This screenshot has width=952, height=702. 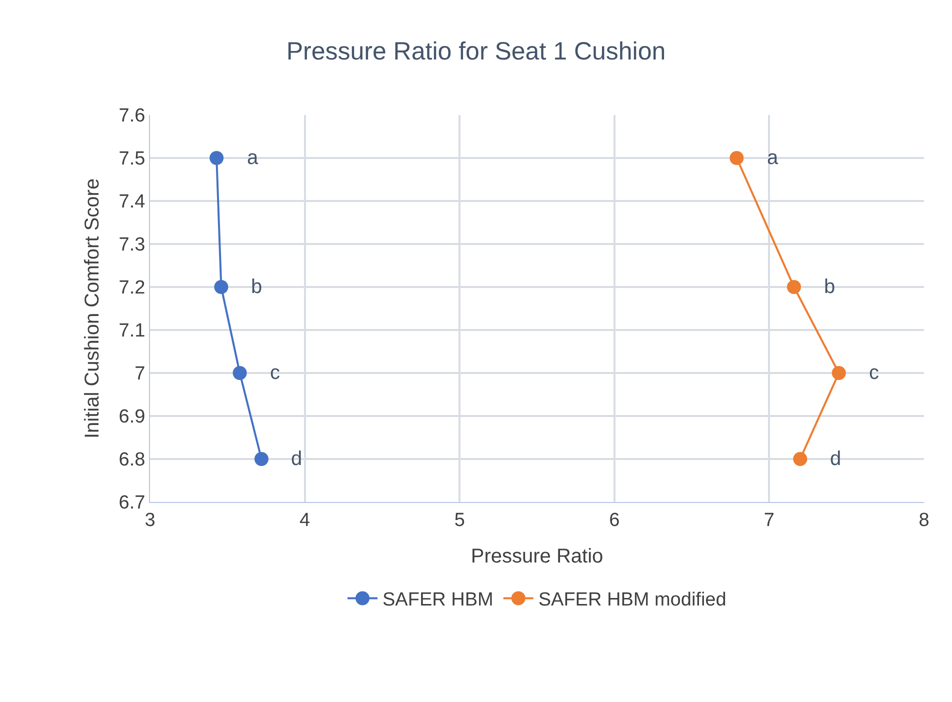 What do you see at coordinates (92, 308) in the screenshot?
I see `y-axis-title: Initial Cushion Comfort Score` at bounding box center [92, 308].